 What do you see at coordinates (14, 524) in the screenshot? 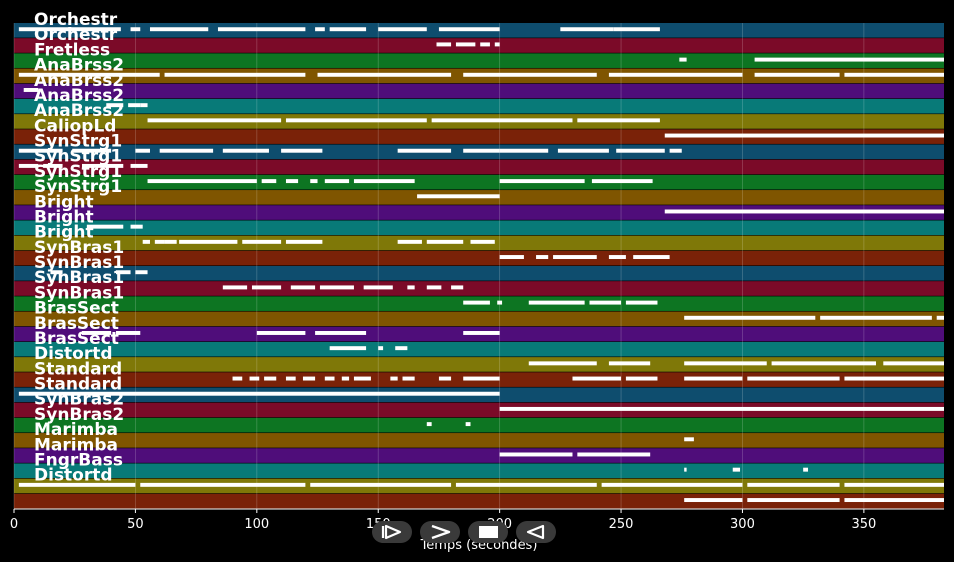
I see `x-tick-label: 0` at bounding box center [14, 524].